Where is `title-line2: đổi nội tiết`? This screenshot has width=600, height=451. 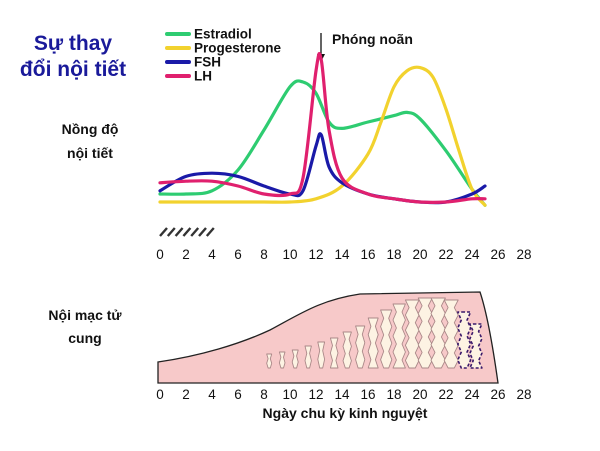
title-line2: đổi nội tiết is located at coordinates (73, 69).